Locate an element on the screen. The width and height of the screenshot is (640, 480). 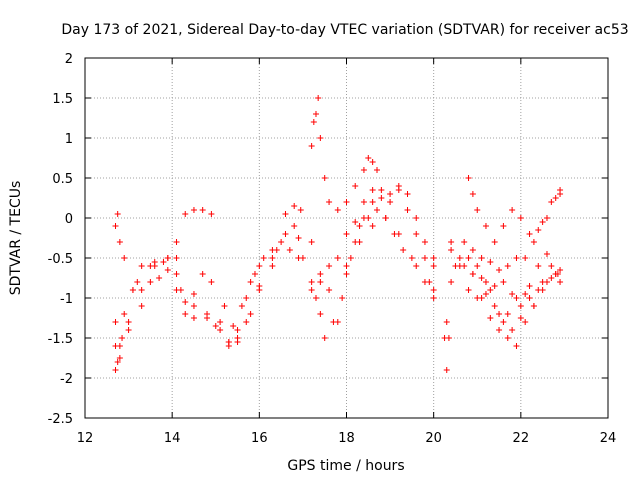
y-tick-label: 0 is located at coordinates (69, 219).